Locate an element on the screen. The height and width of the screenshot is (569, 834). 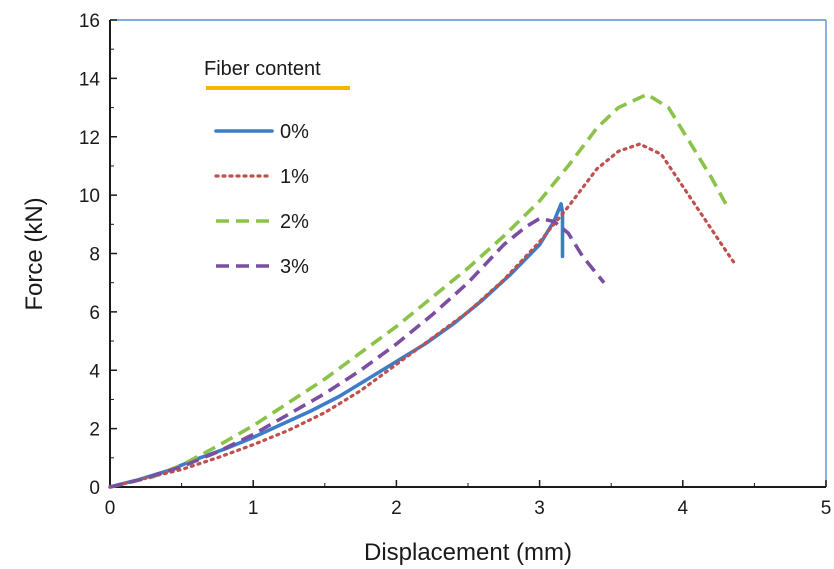
y-tick-label: 10 is located at coordinates (89, 196).